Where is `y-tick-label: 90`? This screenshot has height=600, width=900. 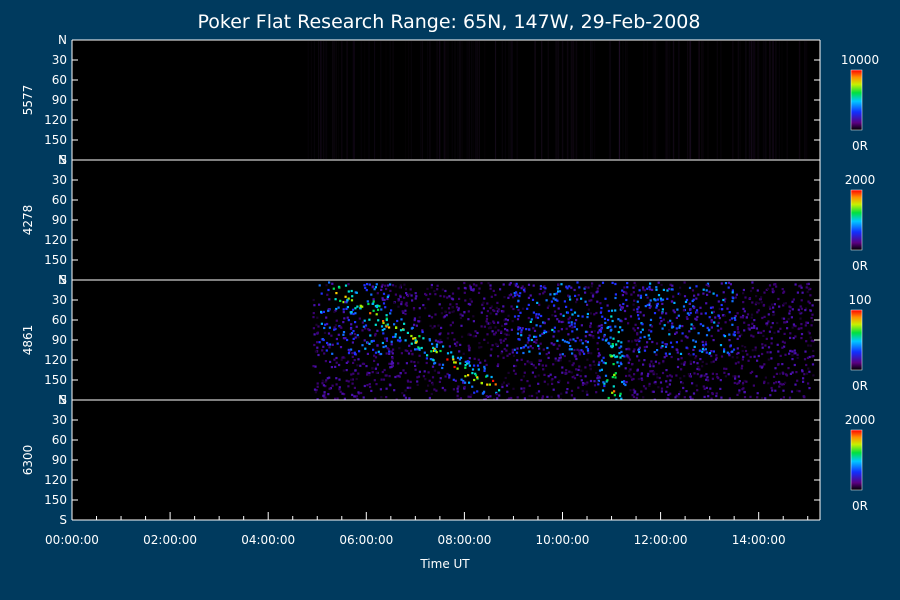
y-tick-label: 90 is located at coordinates (59, 100).